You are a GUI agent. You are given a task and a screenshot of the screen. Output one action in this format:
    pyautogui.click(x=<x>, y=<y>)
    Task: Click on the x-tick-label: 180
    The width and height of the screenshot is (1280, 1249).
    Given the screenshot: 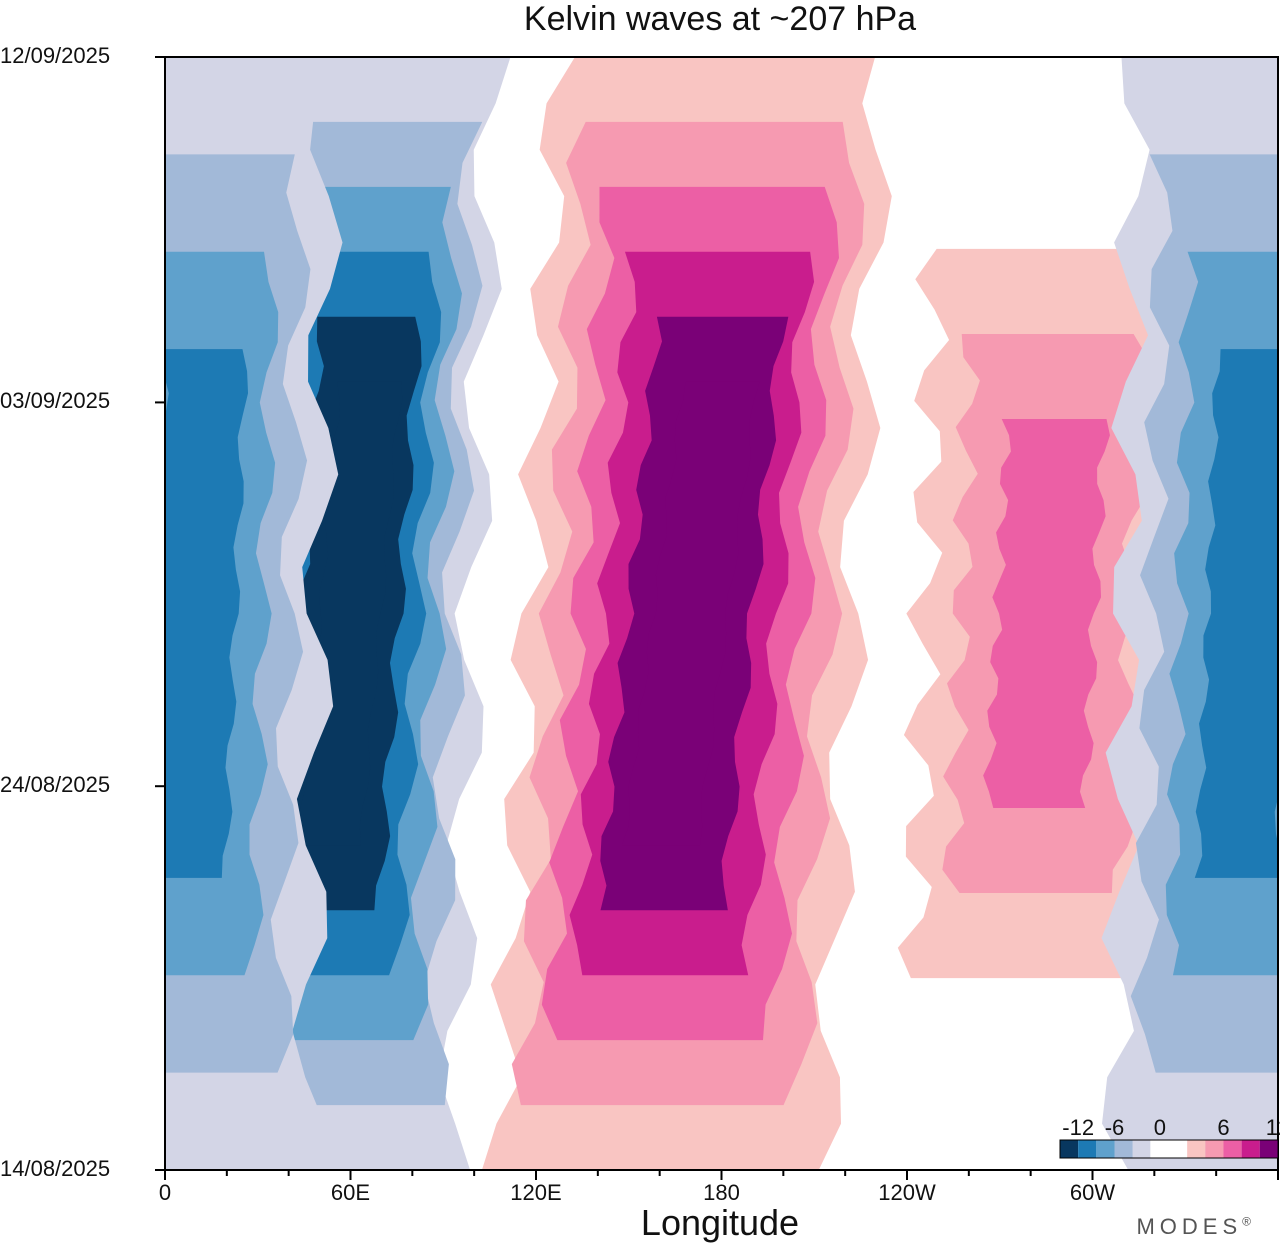 What is the action you would take?
    pyautogui.click(x=721, y=1192)
    